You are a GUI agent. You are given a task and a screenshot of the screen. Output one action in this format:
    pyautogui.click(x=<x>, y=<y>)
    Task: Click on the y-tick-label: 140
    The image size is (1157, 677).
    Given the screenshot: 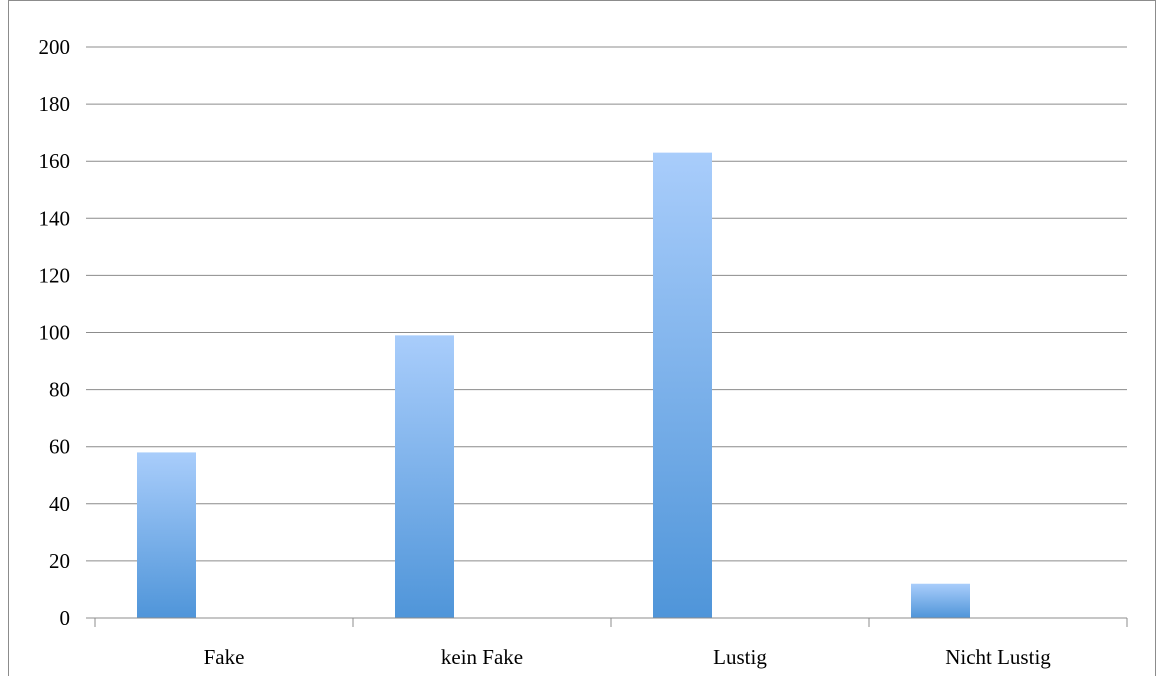 What is the action you would take?
    pyautogui.click(x=55, y=218)
    